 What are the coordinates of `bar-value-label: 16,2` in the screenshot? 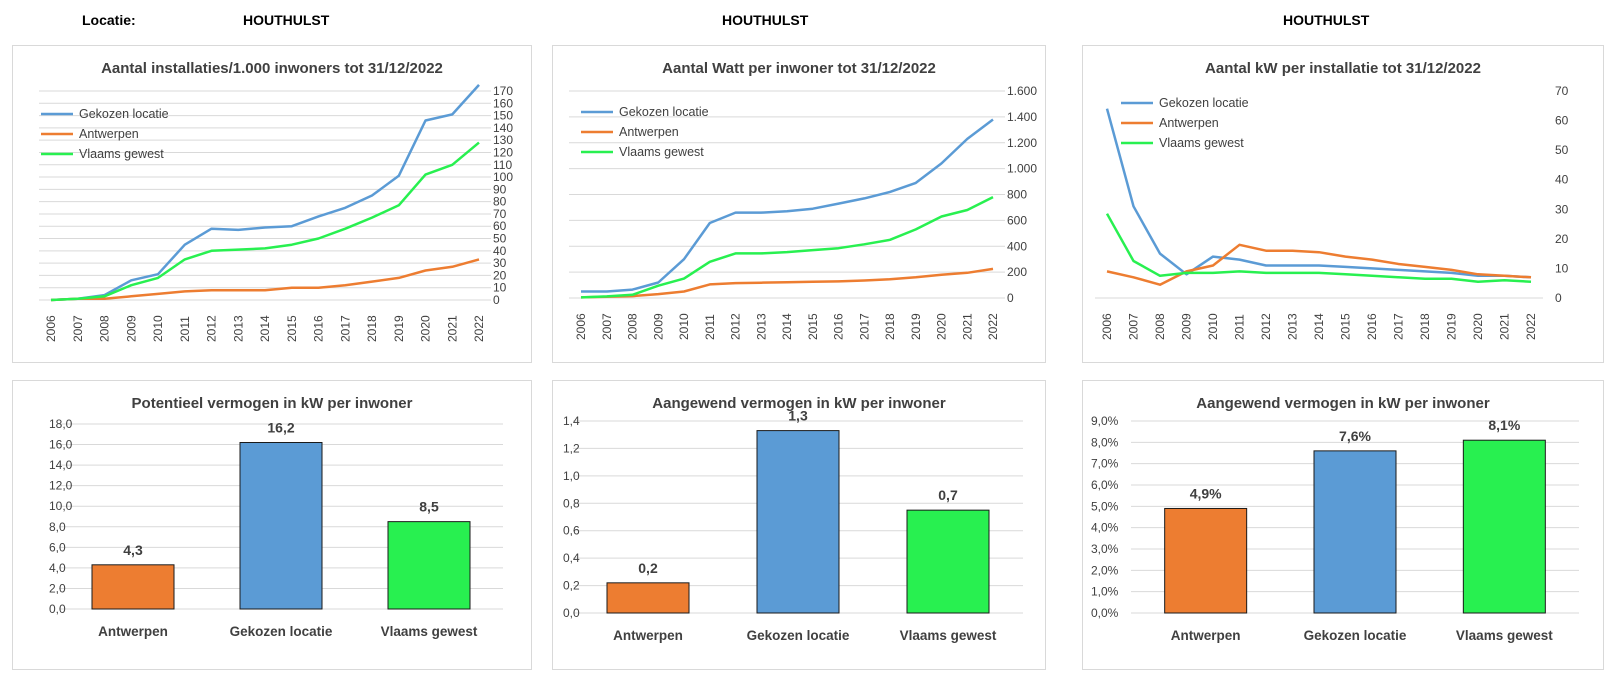 It's located at (280, 428).